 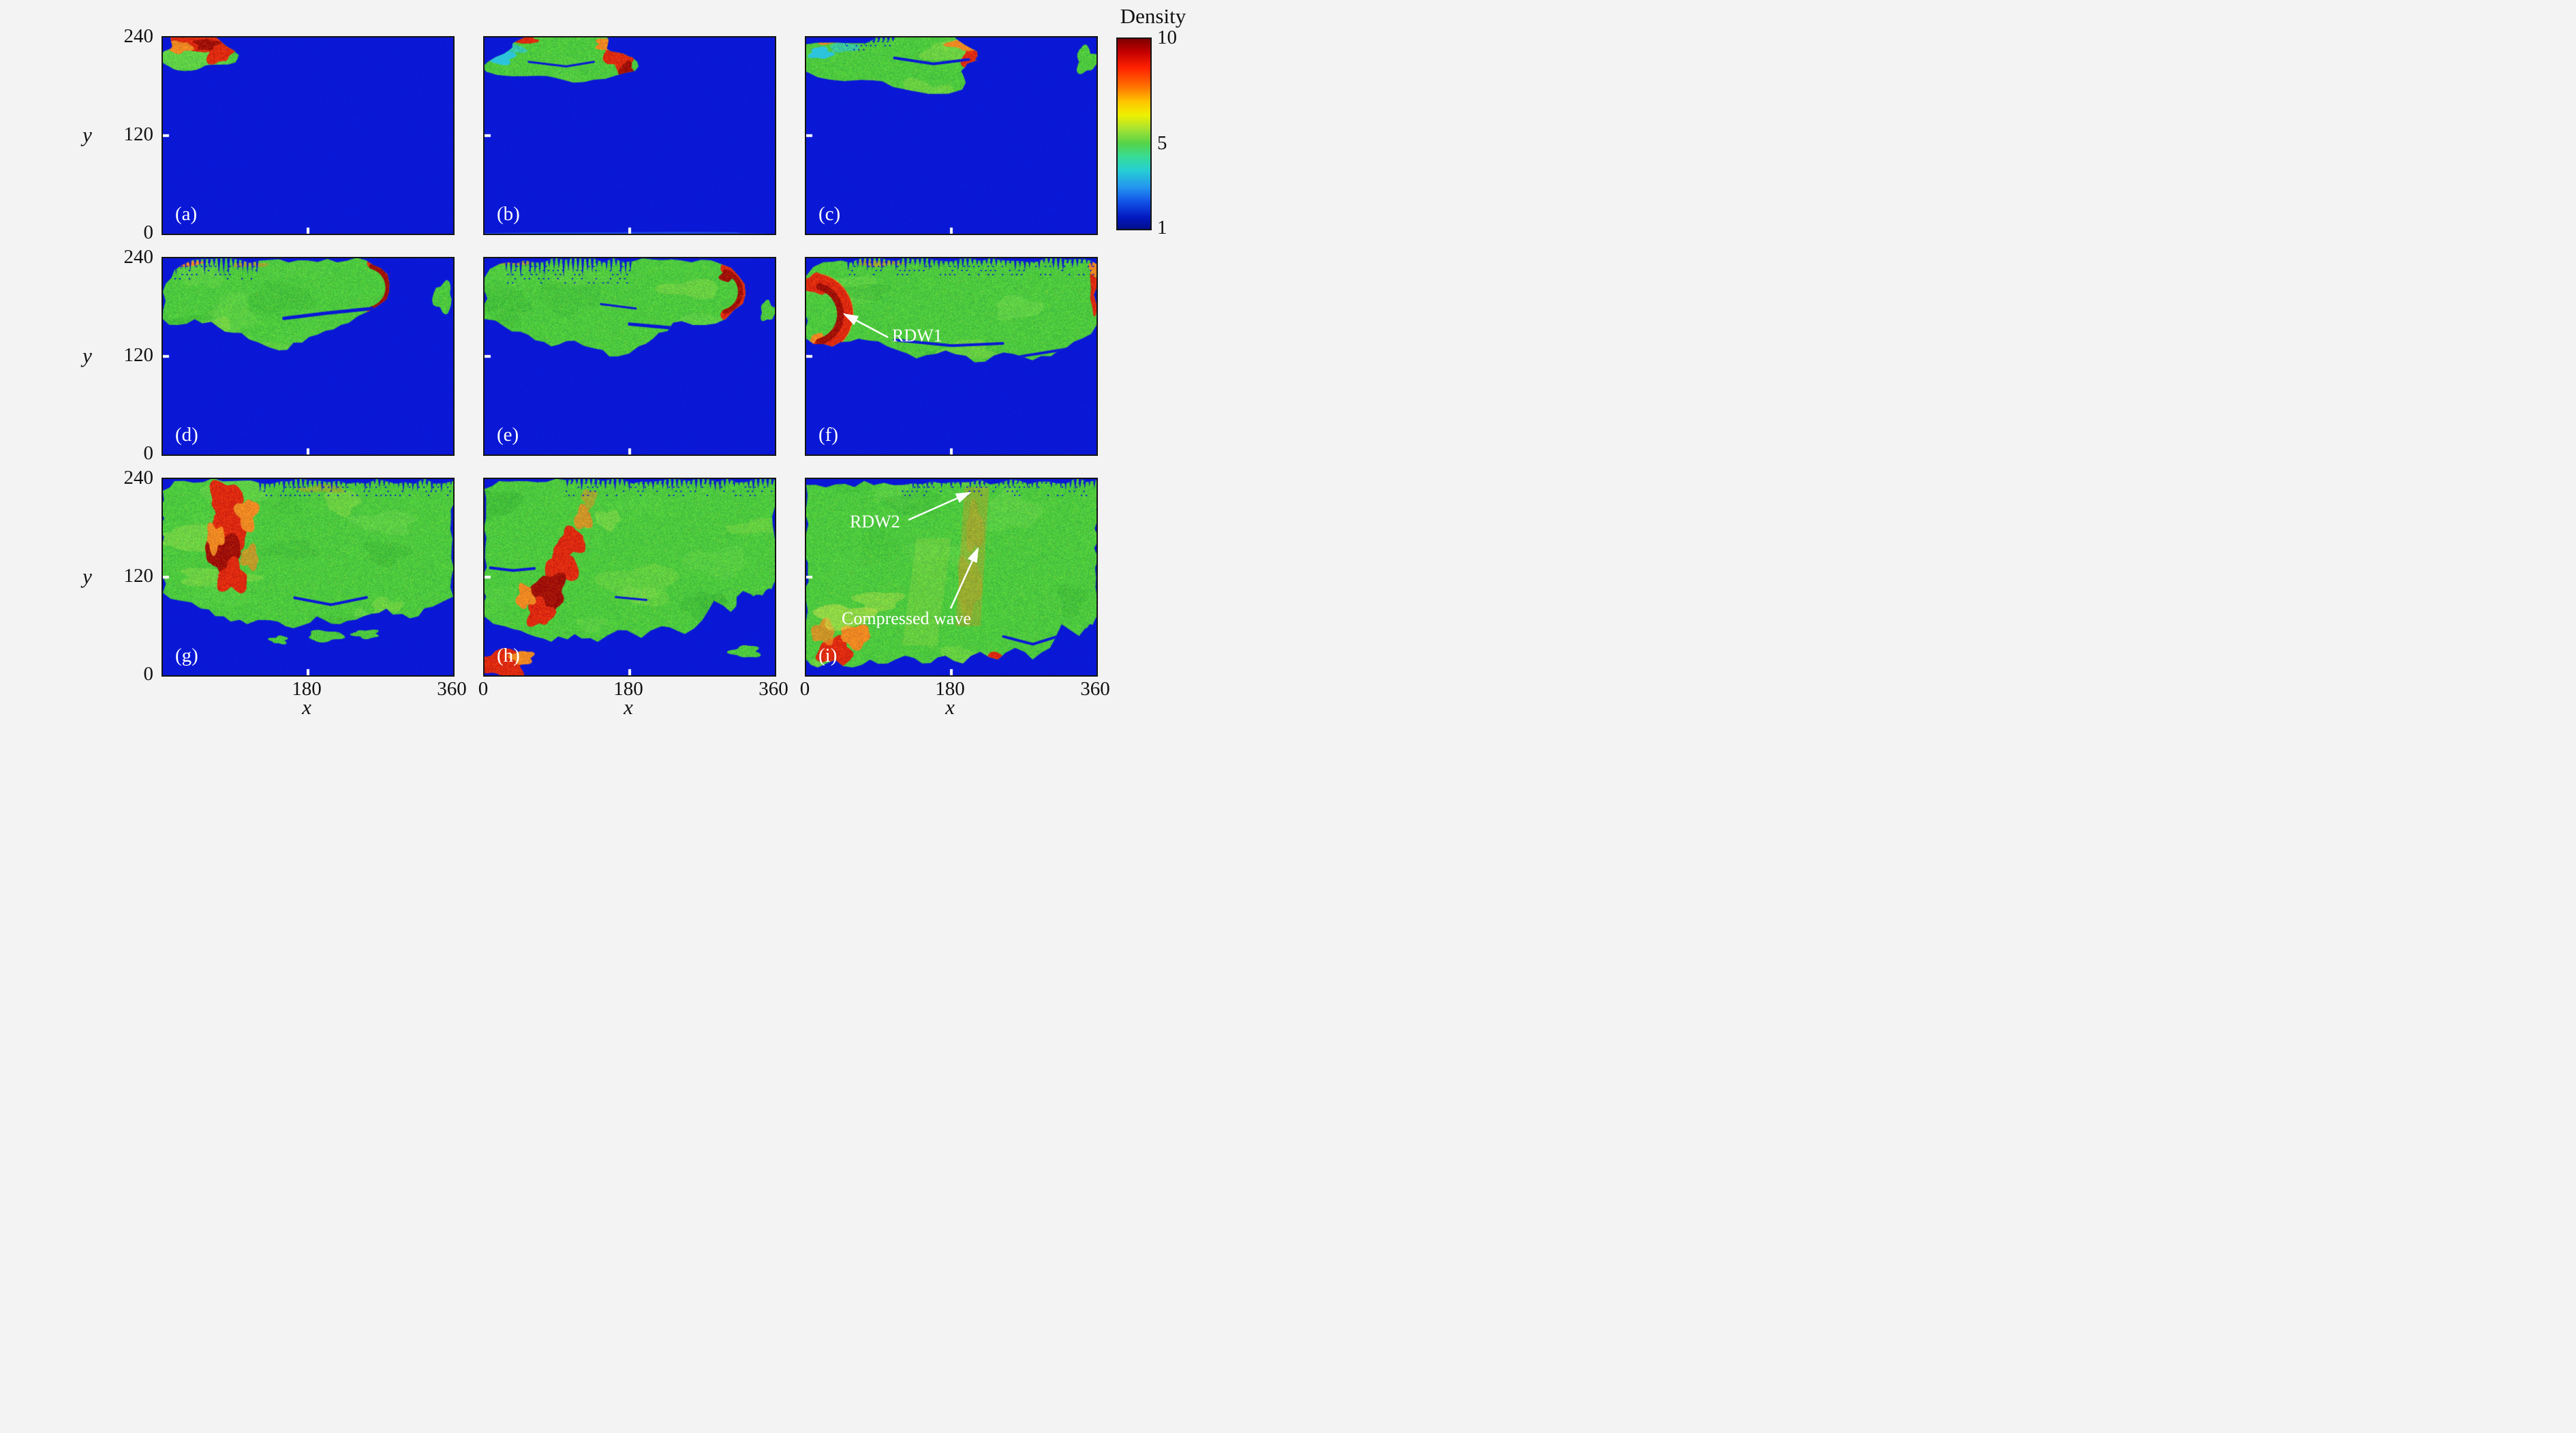 I want to click on density-heatmap-a, so click(x=308, y=135).